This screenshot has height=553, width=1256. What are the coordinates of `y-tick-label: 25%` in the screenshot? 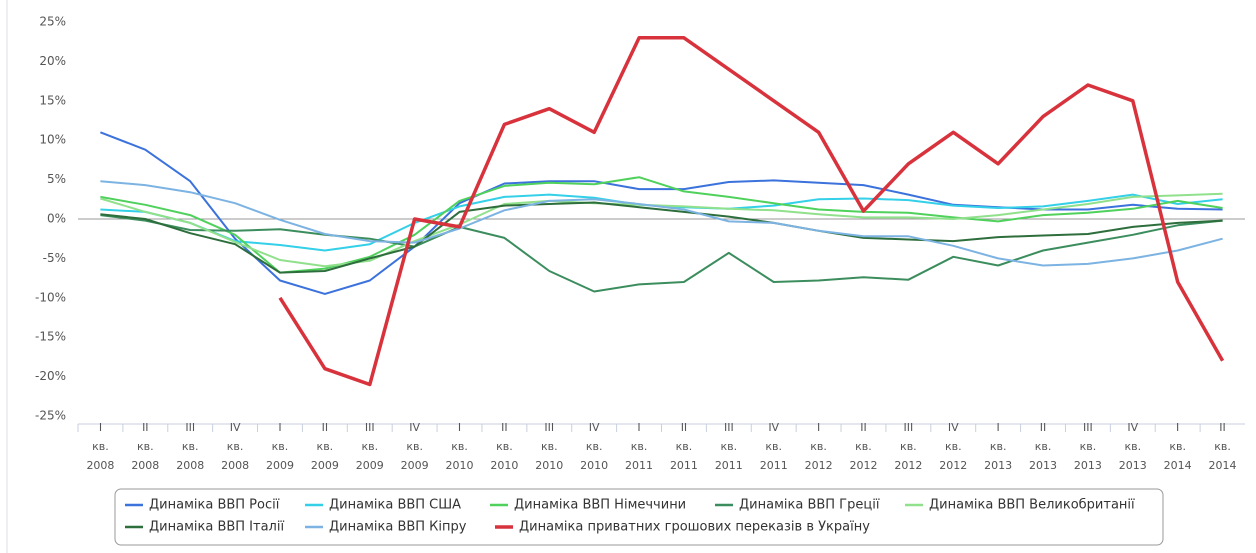 It's located at (52, 22).